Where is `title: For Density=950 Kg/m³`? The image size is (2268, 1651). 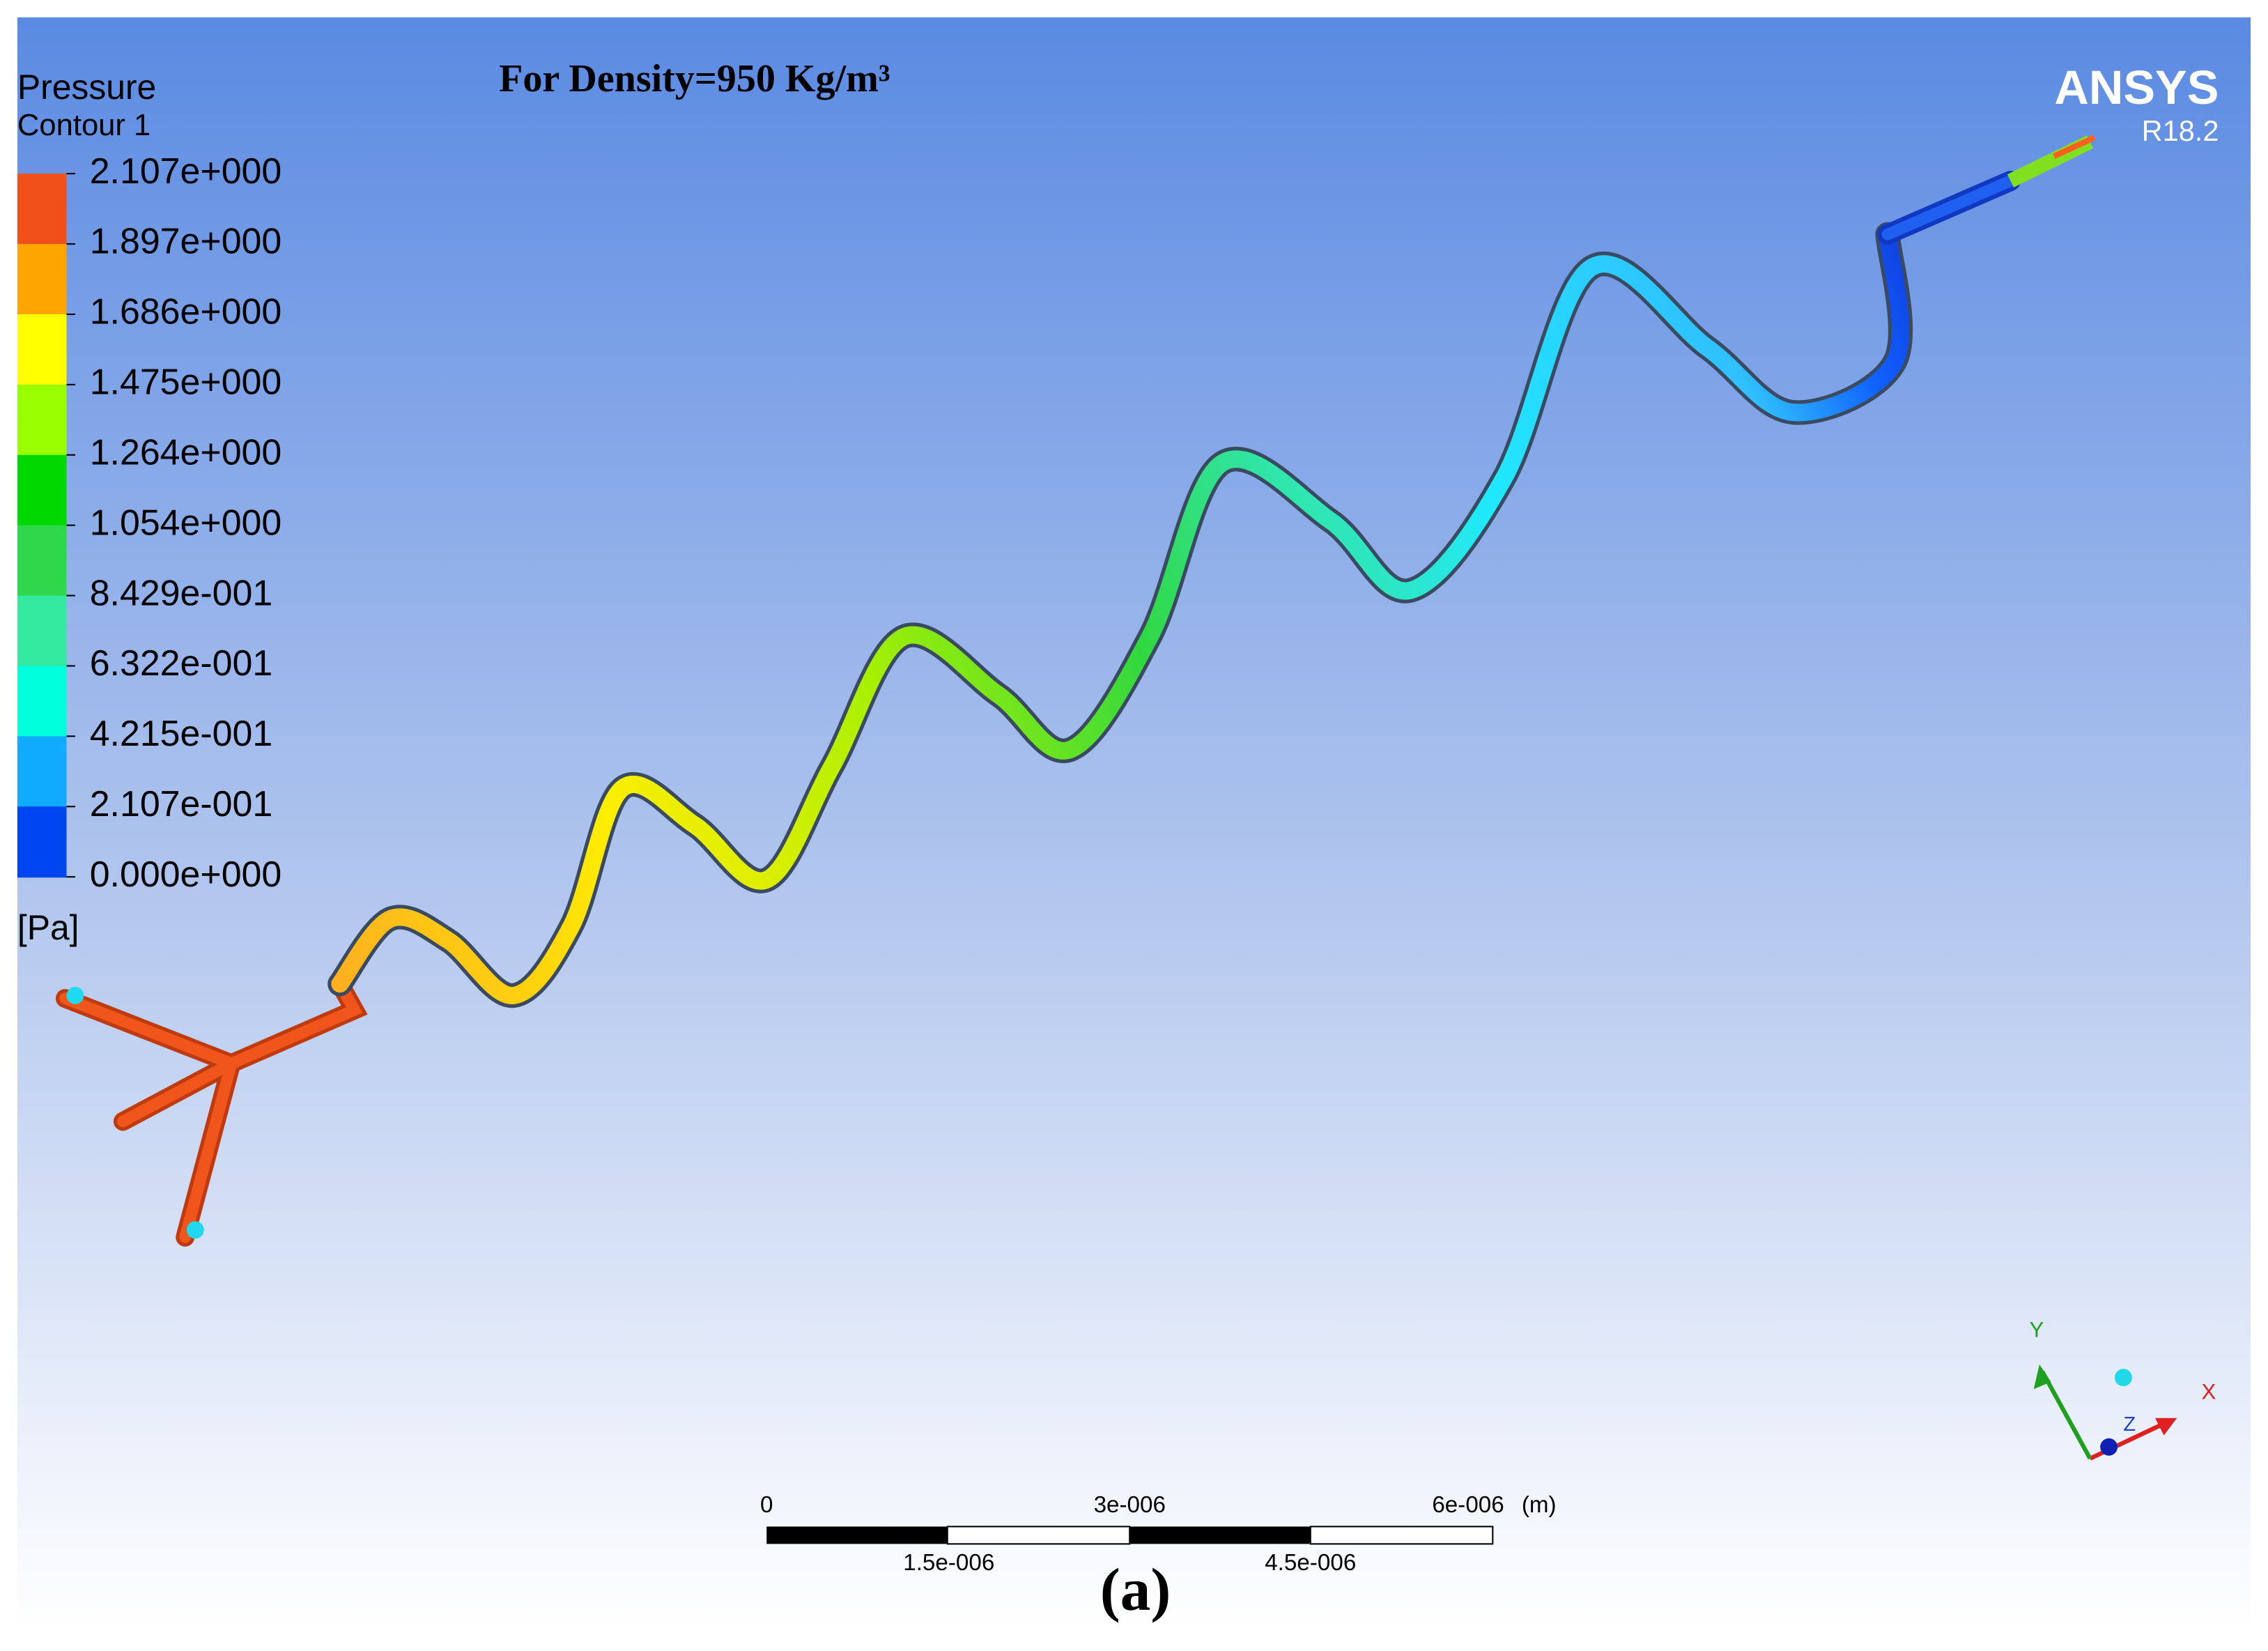
title: For Density=950 Kg/m³ is located at coordinates (694, 79).